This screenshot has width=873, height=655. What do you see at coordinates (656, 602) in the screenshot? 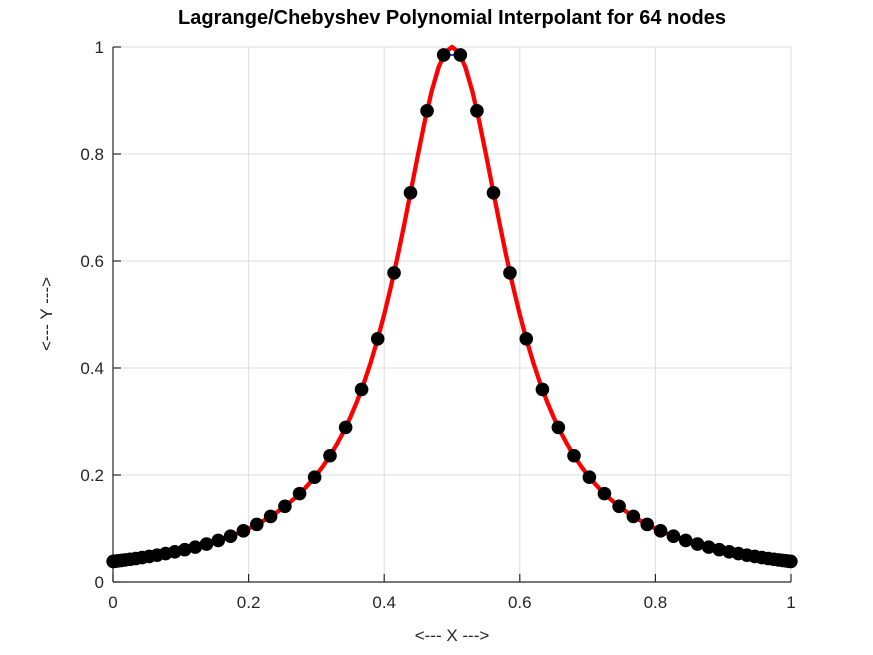
I see `x-tick-label: 0.8` at bounding box center [656, 602].